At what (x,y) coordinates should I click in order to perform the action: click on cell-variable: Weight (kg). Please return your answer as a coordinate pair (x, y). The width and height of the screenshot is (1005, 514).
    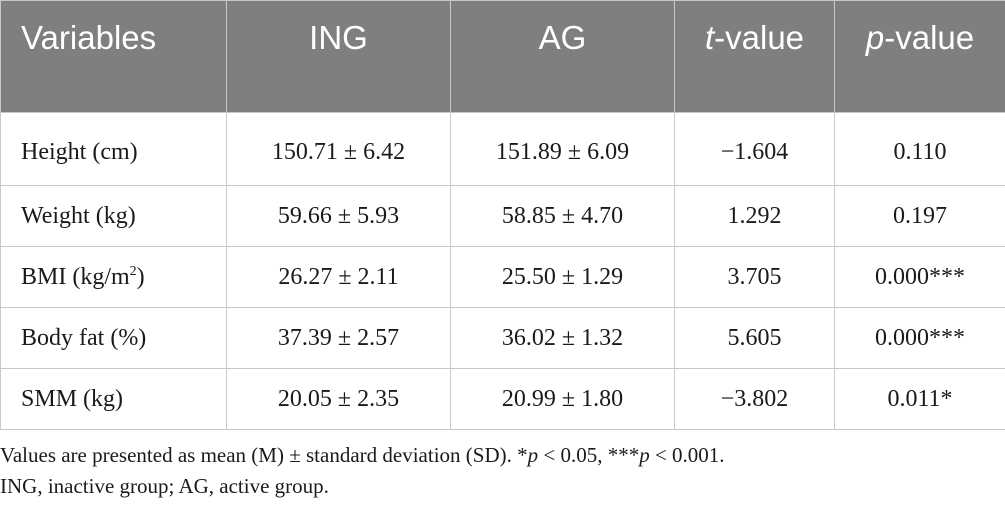
    Looking at the image, I should click on (113, 216).